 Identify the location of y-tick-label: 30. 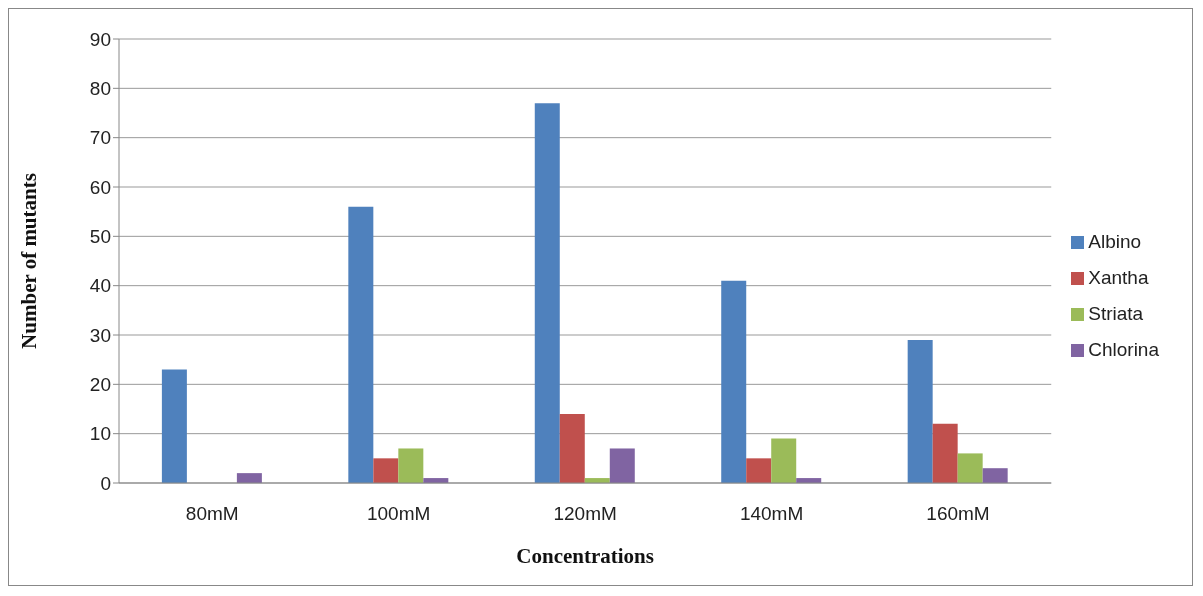
(100, 335).